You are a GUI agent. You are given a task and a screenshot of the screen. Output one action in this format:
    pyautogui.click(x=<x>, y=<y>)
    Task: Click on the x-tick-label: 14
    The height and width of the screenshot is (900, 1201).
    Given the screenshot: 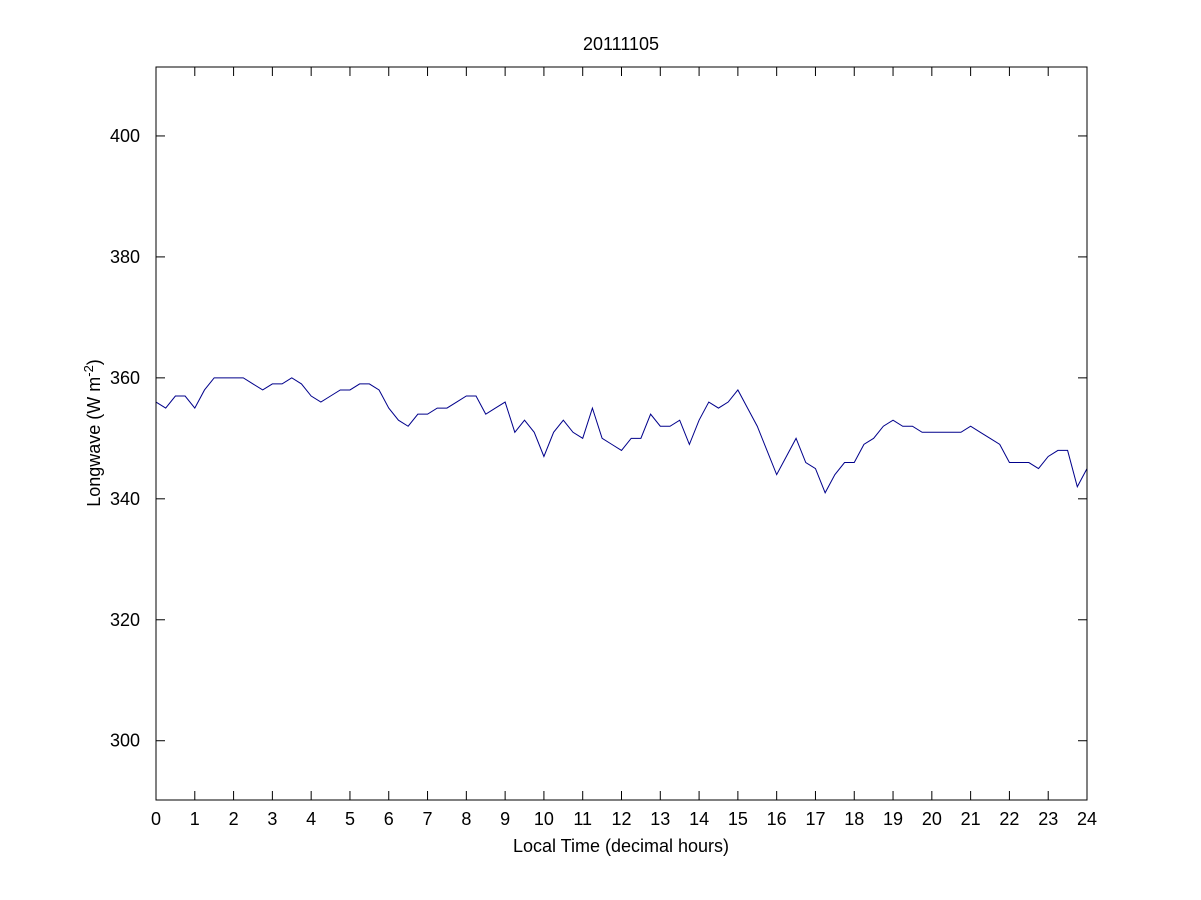 What is the action you would take?
    pyautogui.click(x=699, y=819)
    